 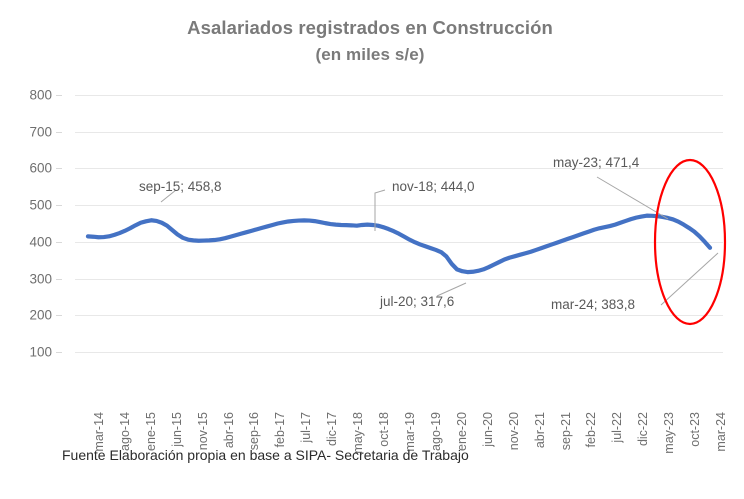 I want to click on annotation-may23: may-23; 471,4, so click(x=596, y=162).